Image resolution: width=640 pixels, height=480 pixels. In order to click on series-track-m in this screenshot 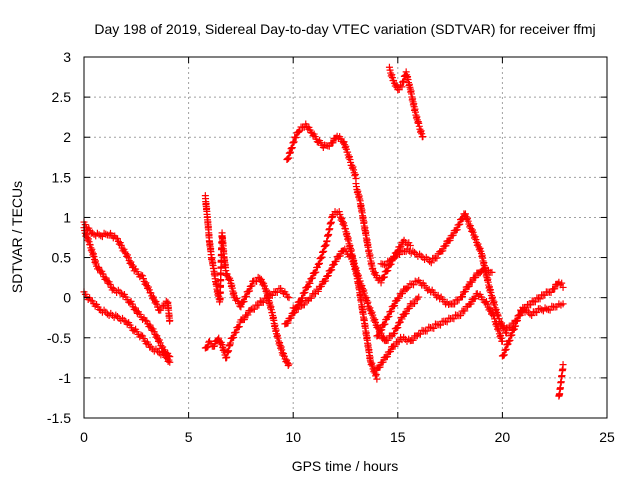, I will do `click(406, 102)`.